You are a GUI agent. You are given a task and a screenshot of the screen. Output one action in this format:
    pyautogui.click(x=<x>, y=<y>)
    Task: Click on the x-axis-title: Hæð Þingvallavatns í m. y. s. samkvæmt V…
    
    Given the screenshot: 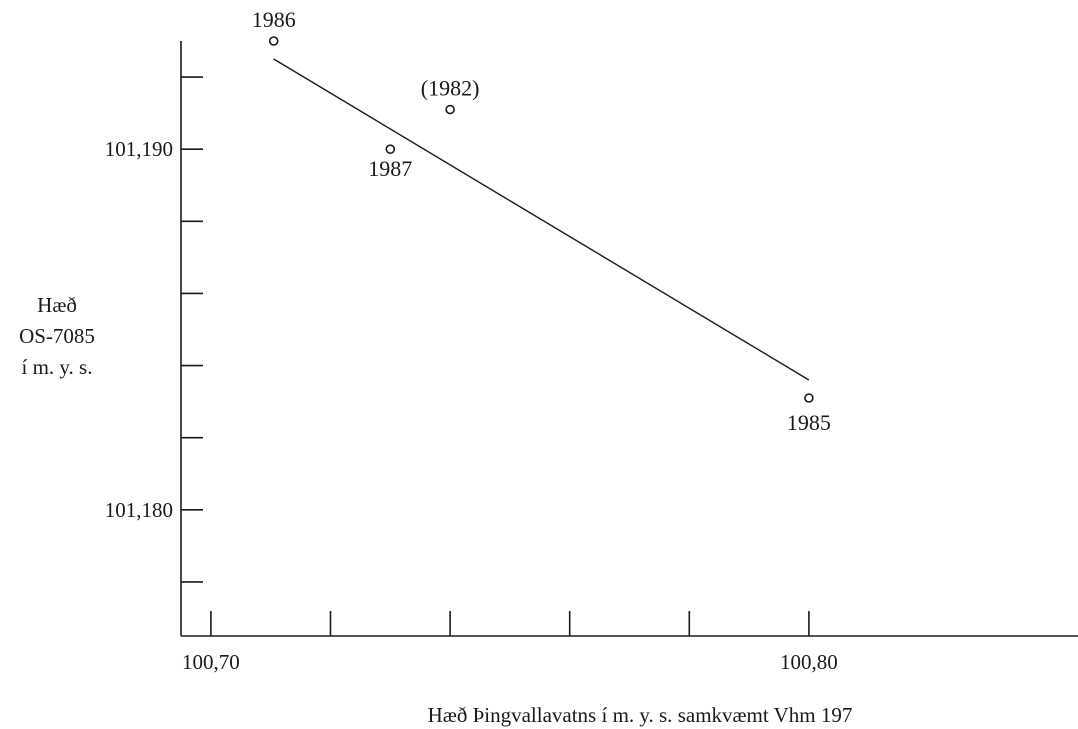 What is the action you would take?
    pyautogui.click(x=640, y=715)
    